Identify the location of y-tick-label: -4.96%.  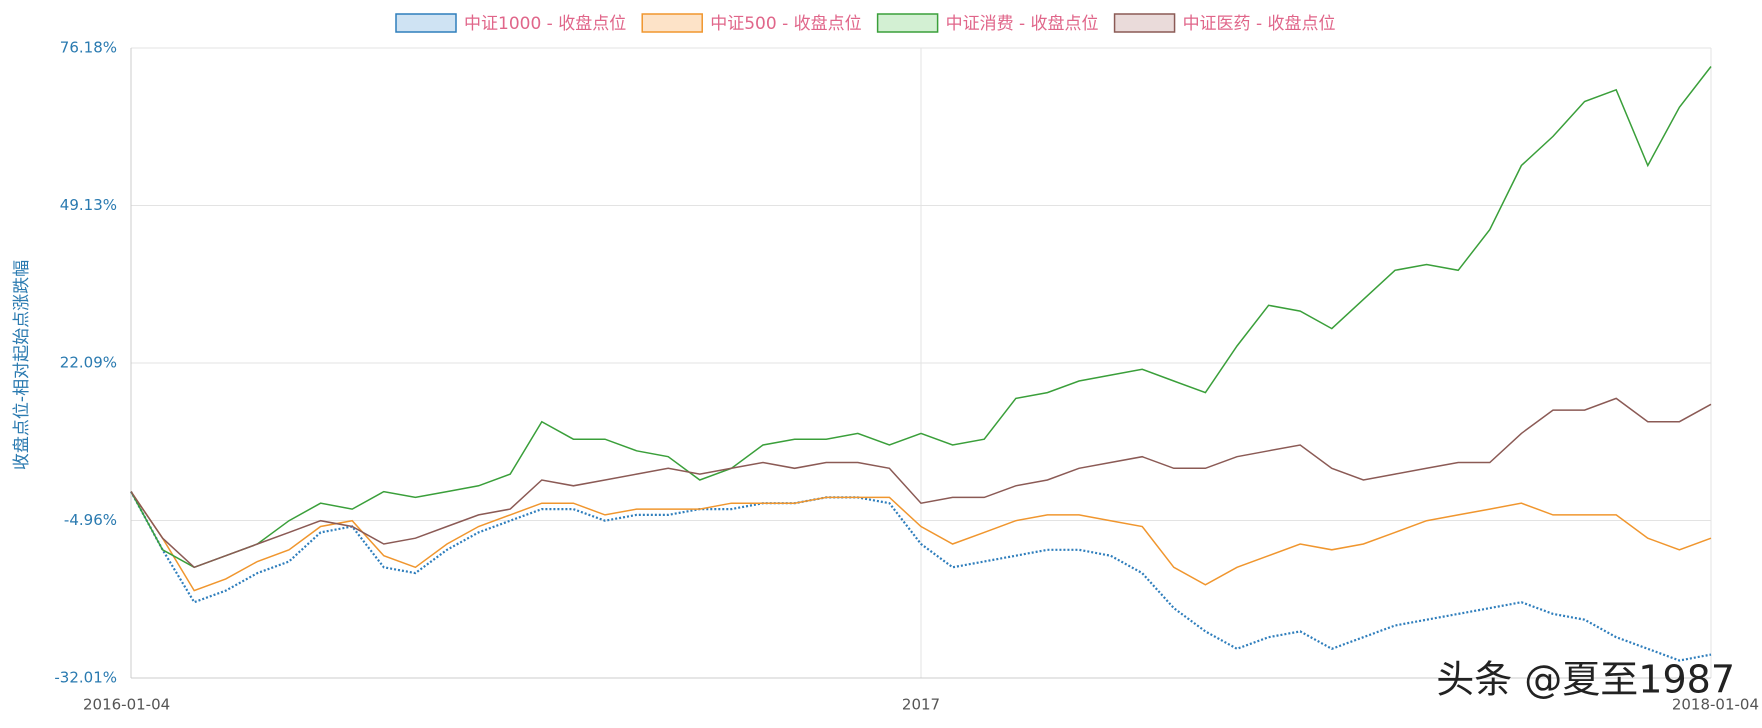
(90, 520).